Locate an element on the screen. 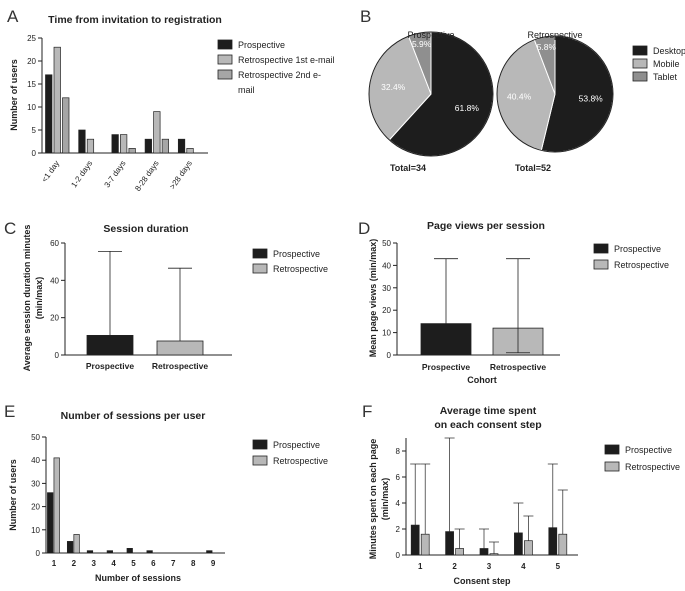 The width and height of the screenshot is (685, 591). x-tick-label: 2 is located at coordinates (454, 566).